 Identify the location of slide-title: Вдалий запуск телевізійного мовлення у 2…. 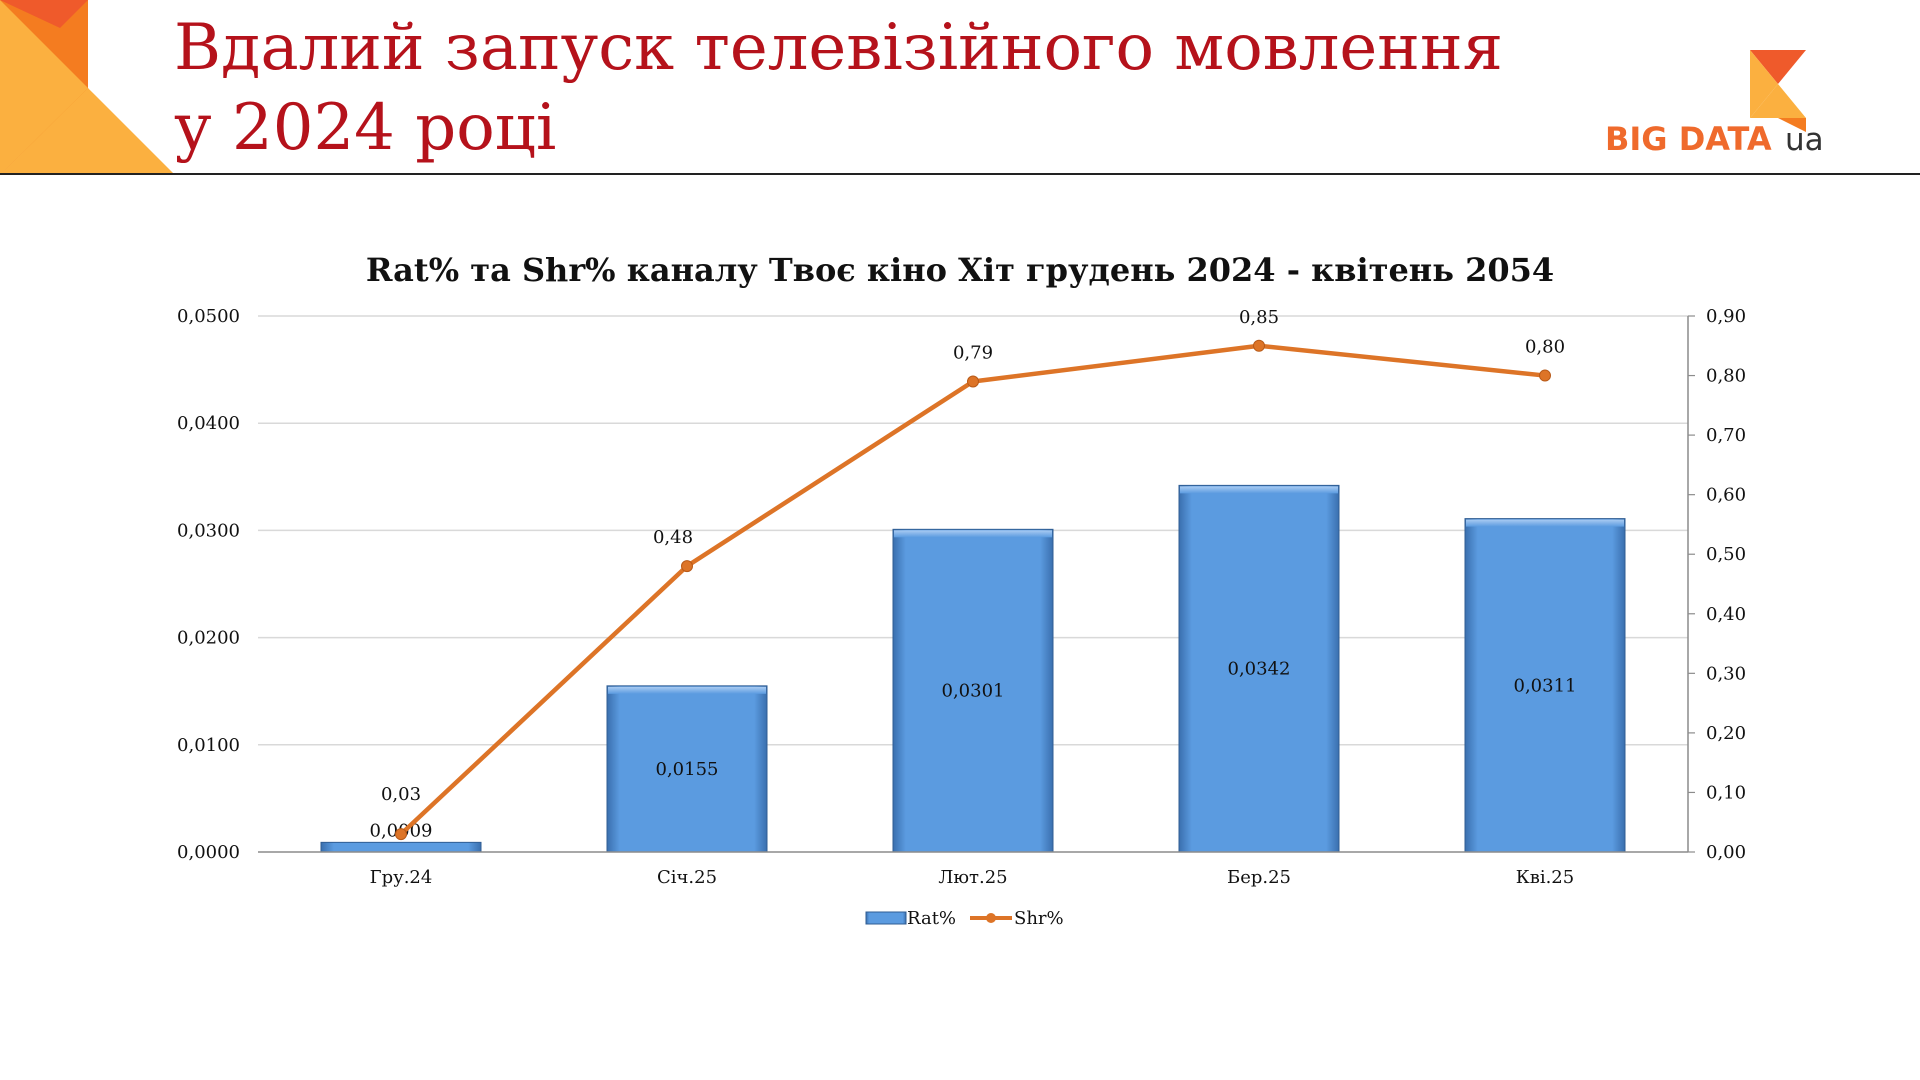
(838, 88).